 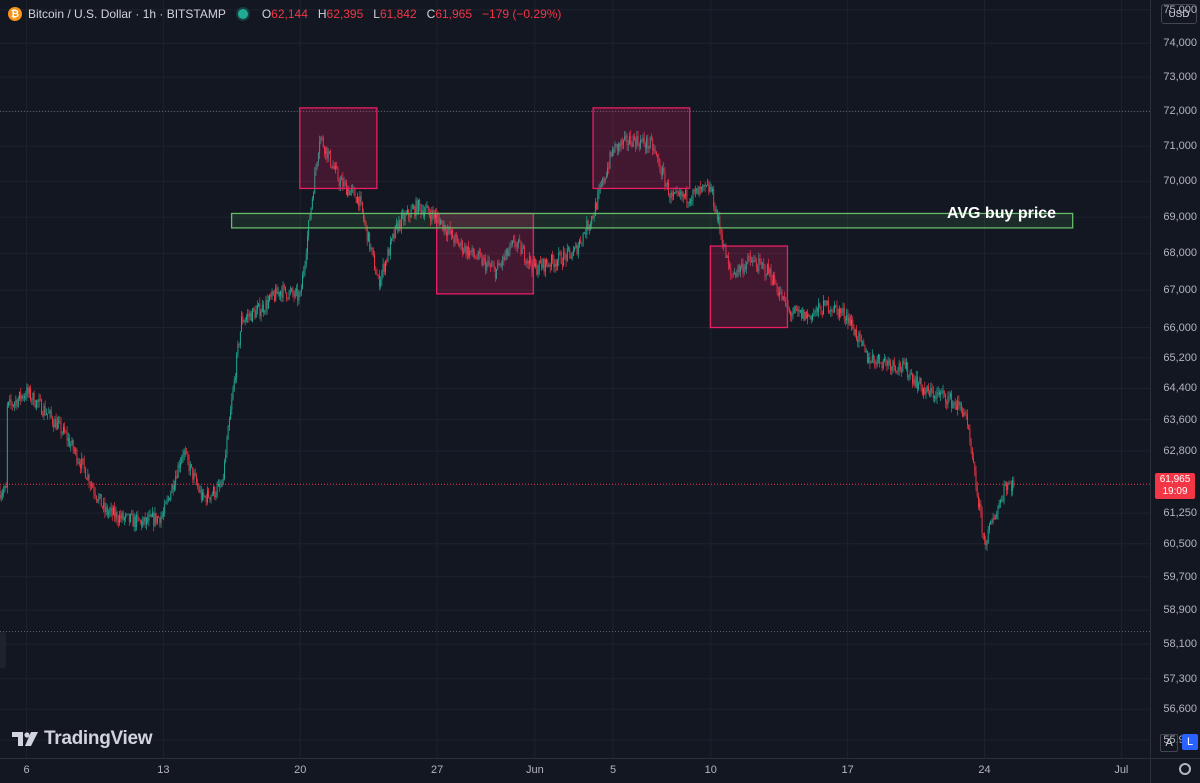 I want to click on symbol-title: Bitcoin / U.S. Dollar · 1h · BITSTAMP, so click(x=127, y=14).